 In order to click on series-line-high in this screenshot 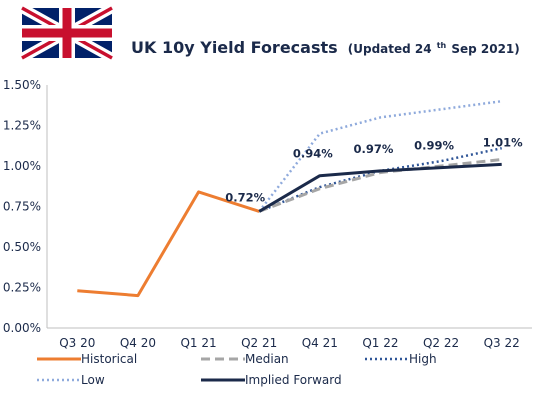, I will do `click(380, 179)`.